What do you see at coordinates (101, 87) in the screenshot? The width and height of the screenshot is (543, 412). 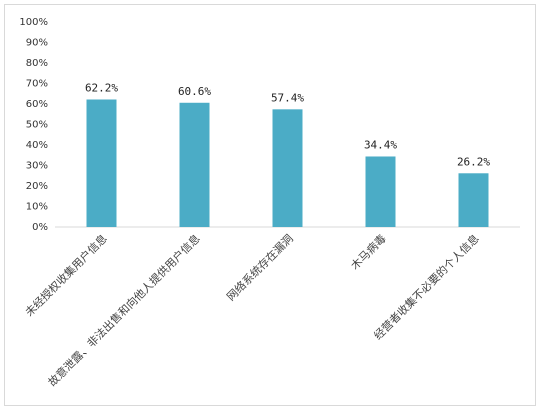 I see `value-label: 62.2%` at bounding box center [101, 87].